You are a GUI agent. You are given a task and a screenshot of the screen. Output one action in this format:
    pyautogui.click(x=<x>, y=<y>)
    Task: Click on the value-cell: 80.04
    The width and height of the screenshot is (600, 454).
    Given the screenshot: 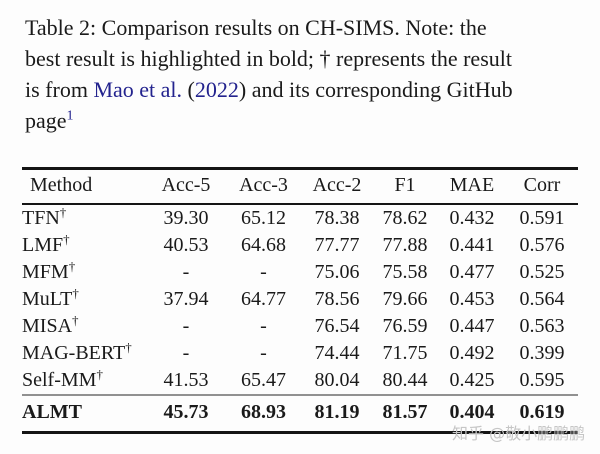 What is the action you would take?
    pyautogui.click(x=337, y=380)
    